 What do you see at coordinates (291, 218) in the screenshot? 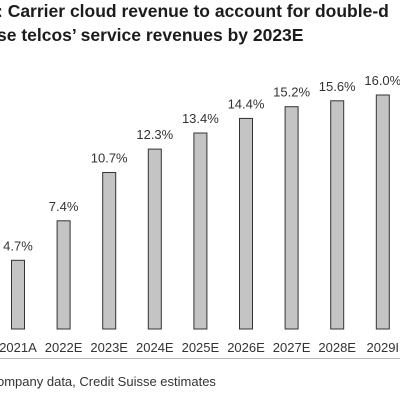
I see `bar-2027E` at bounding box center [291, 218].